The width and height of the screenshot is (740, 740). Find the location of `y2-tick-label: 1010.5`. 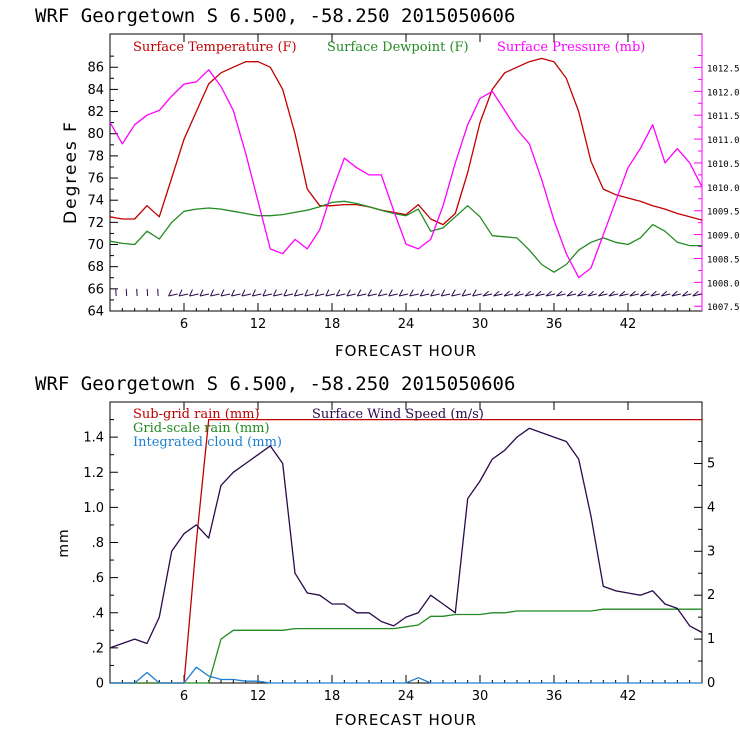

y2-tick-label: 1010.5 is located at coordinates (723, 165).